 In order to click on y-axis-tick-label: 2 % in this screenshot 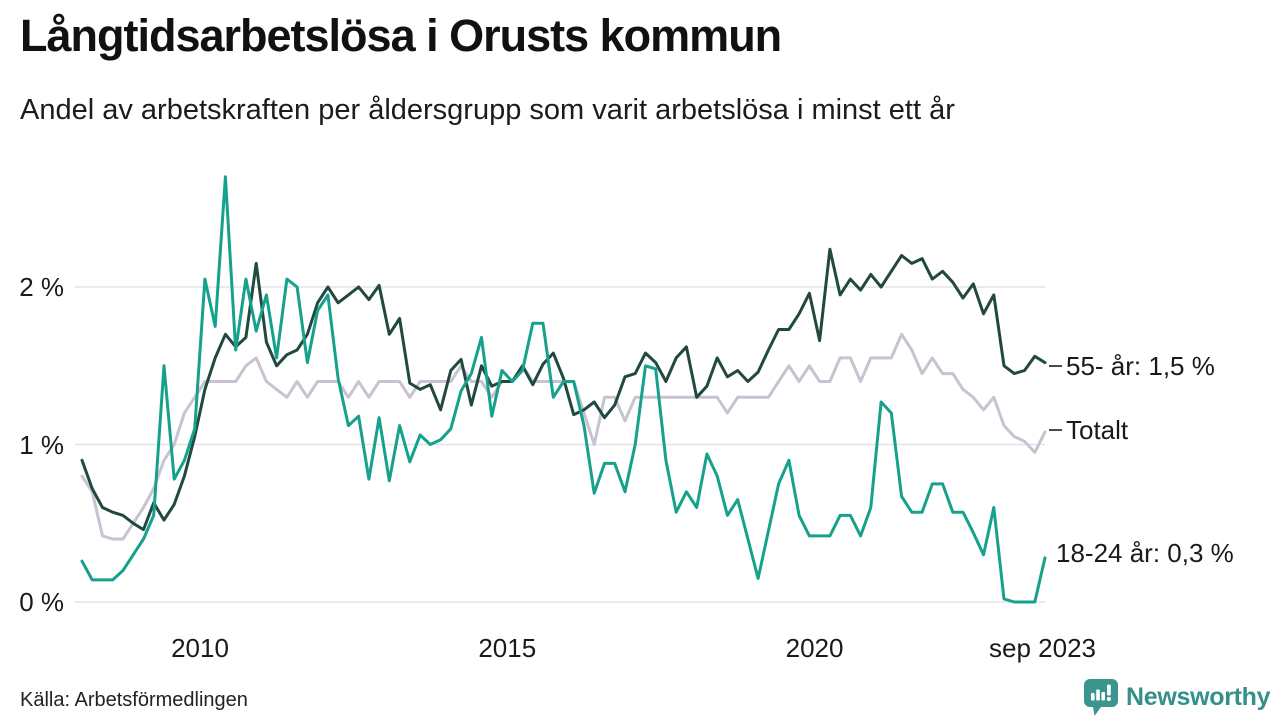, I will do `click(41, 287)`.